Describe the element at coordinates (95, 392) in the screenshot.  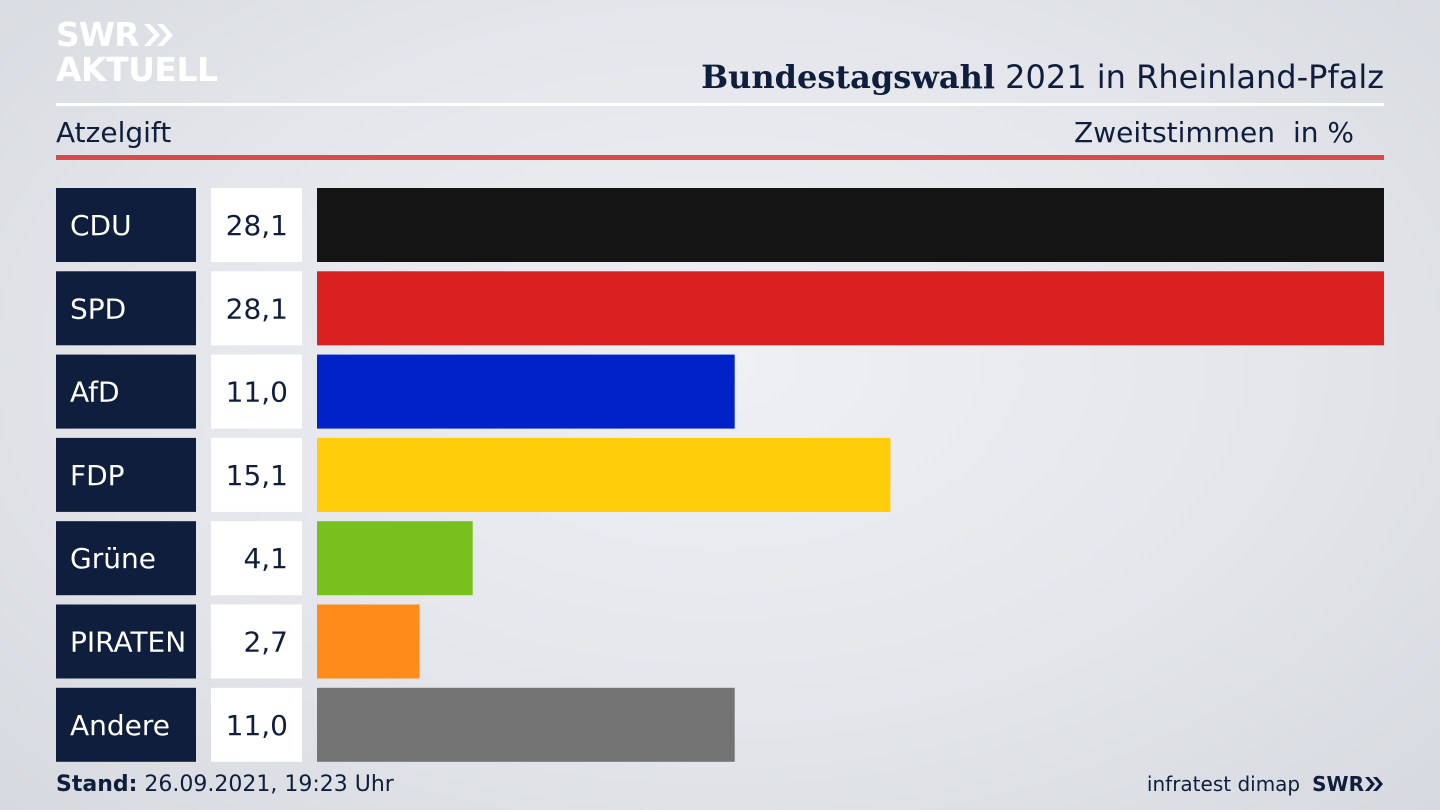
I see `category-label: AfD` at that location.